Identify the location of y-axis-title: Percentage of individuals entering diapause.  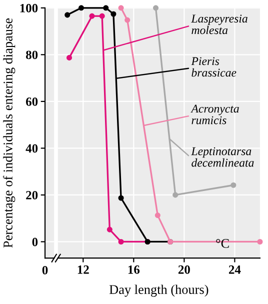
(9, 133).